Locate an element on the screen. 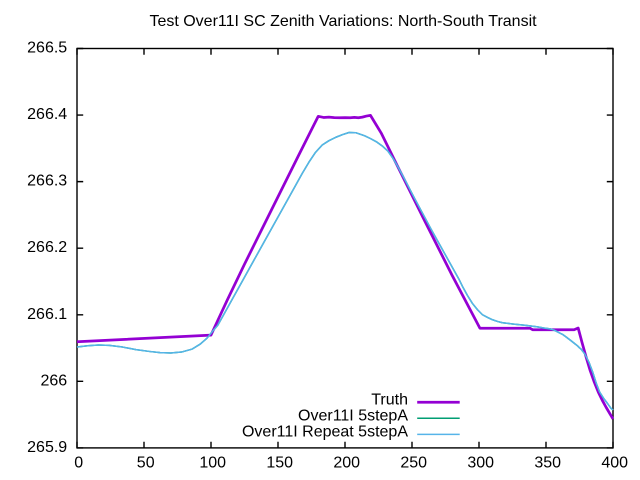 The width and height of the screenshot is (640, 480). svg-text: 266.5 is located at coordinates (47, 48).